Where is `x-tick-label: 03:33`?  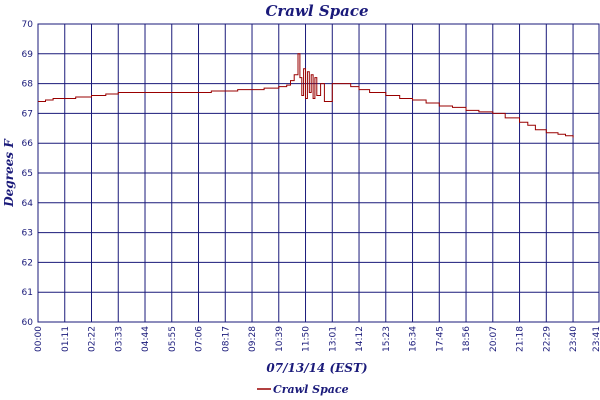 x-tick-label: 03:33 is located at coordinates (119, 339).